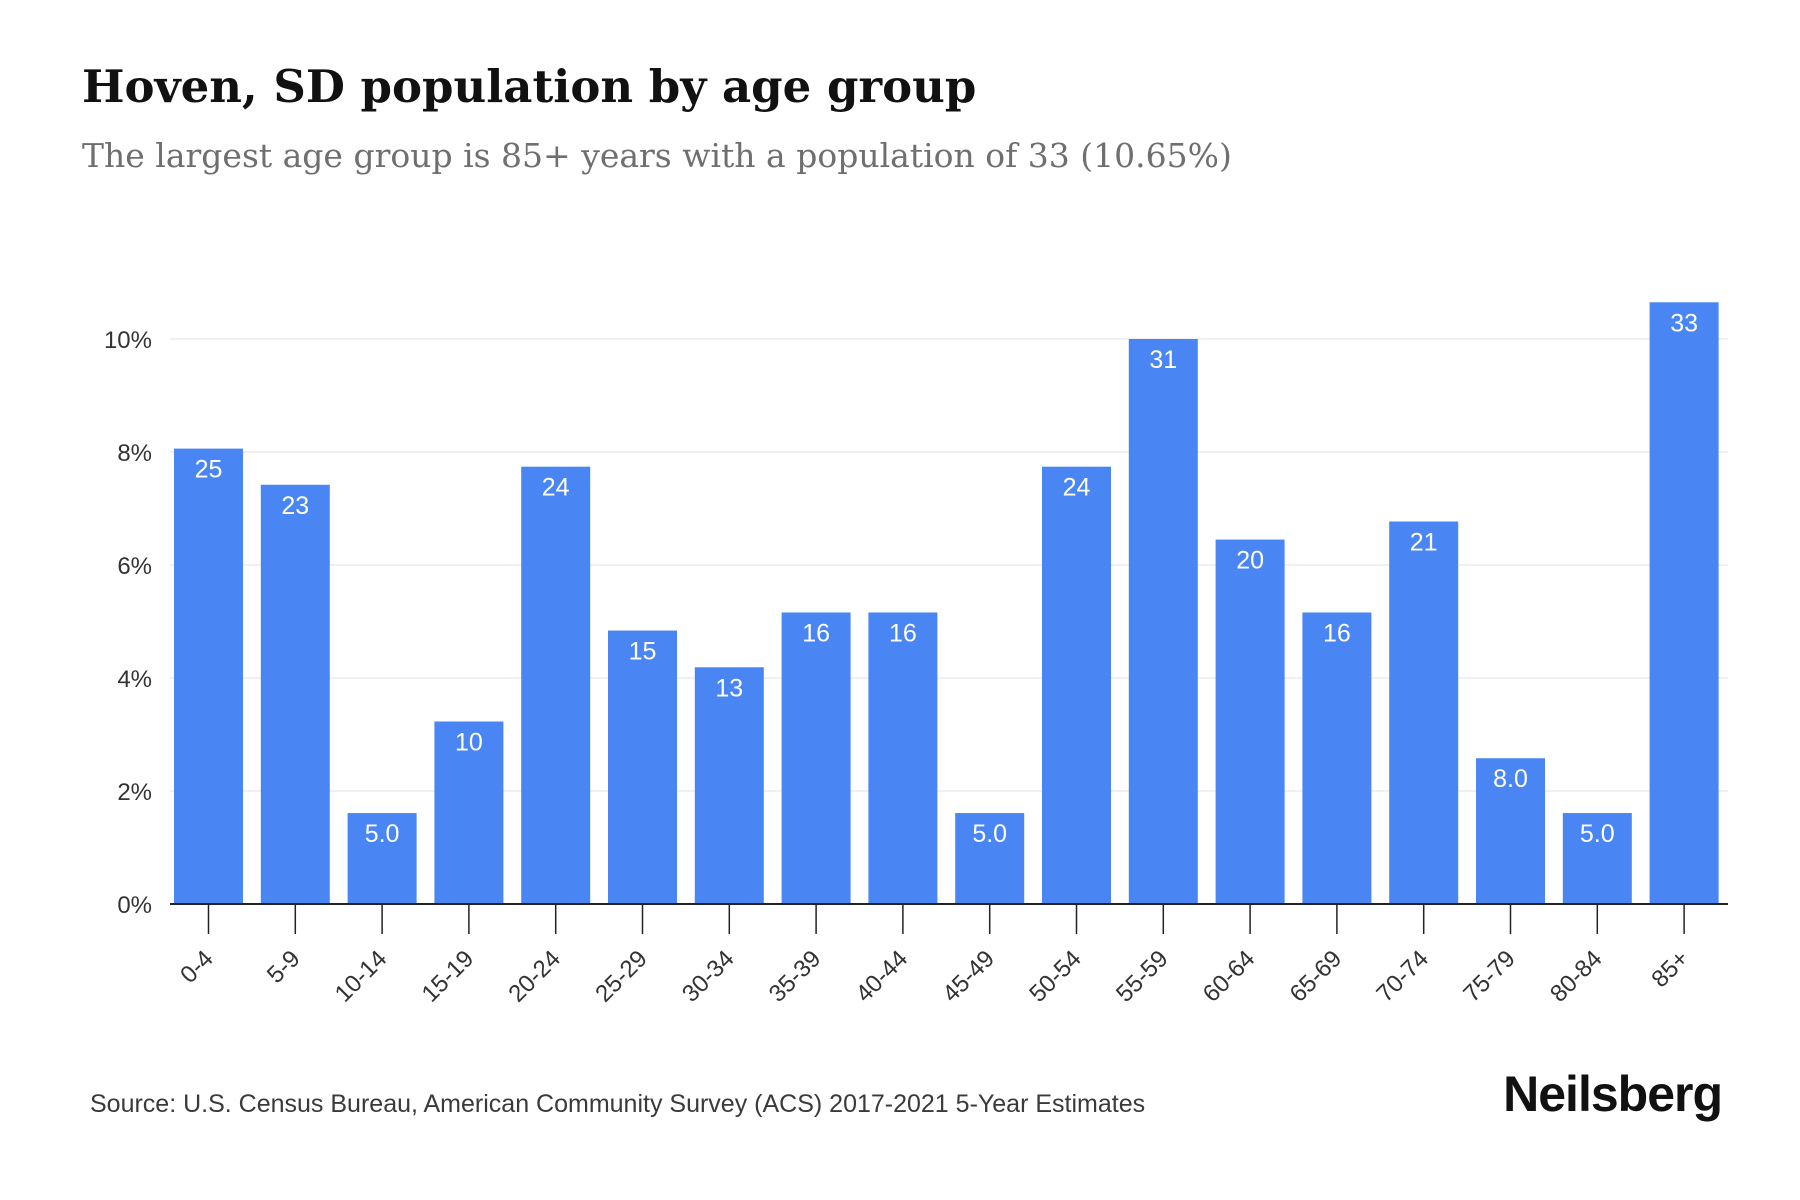 The width and height of the screenshot is (1800, 1200). What do you see at coordinates (469, 743) in the screenshot?
I see `data-label: 10` at bounding box center [469, 743].